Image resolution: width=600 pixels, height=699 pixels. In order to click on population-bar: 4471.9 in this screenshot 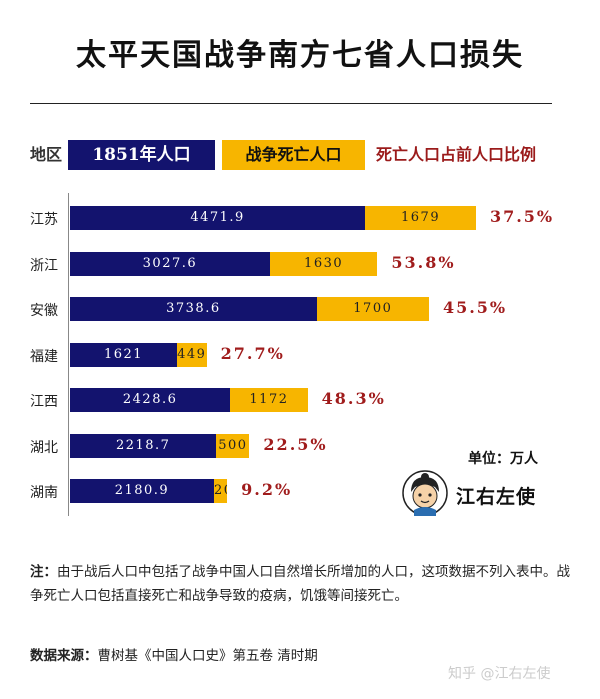, I will do `click(218, 218)`.